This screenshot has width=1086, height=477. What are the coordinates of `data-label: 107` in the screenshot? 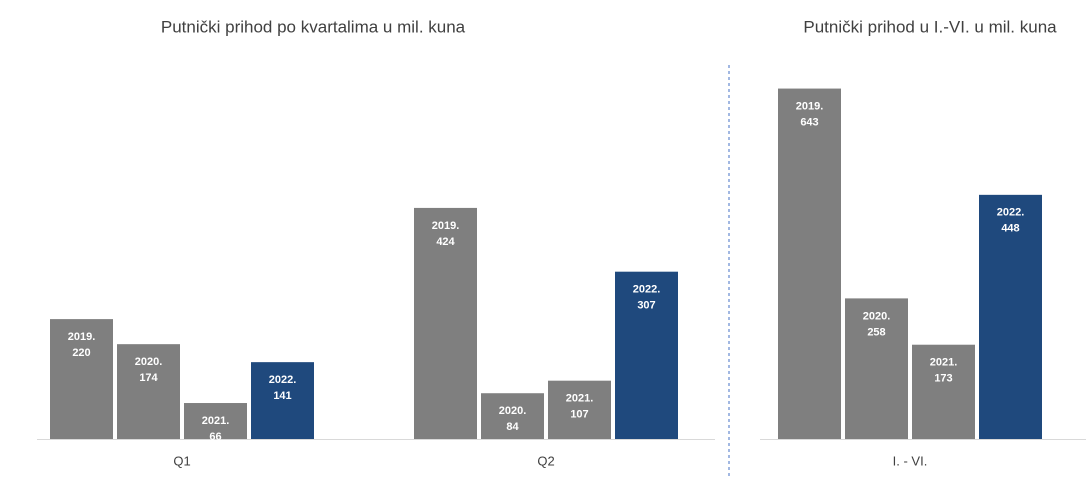 It's located at (579, 415).